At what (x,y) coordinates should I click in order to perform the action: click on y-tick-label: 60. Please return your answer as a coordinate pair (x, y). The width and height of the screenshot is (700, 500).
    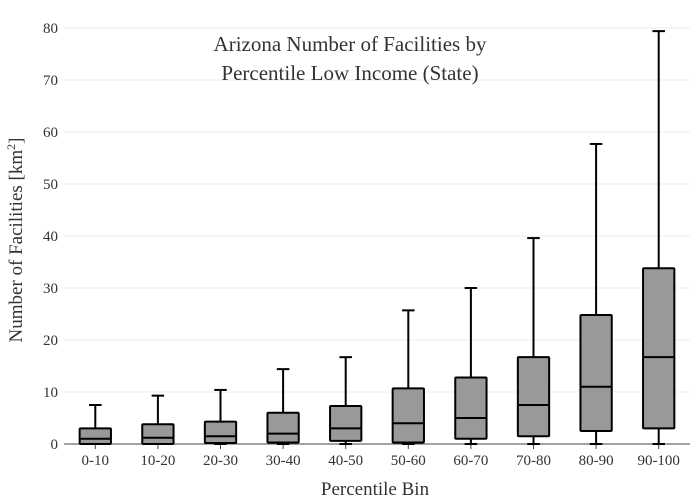
    Looking at the image, I should click on (50, 133).